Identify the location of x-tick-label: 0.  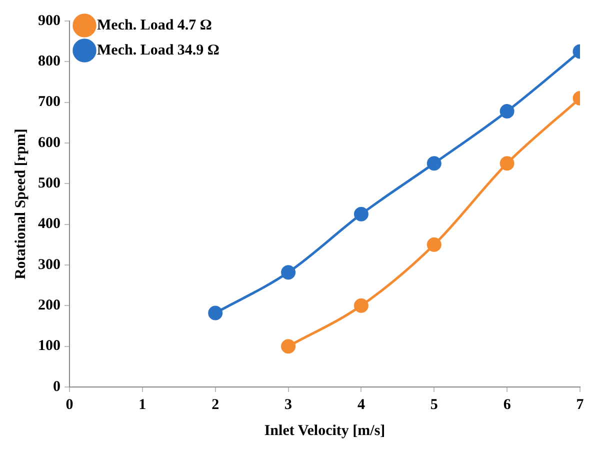
(70, 404).